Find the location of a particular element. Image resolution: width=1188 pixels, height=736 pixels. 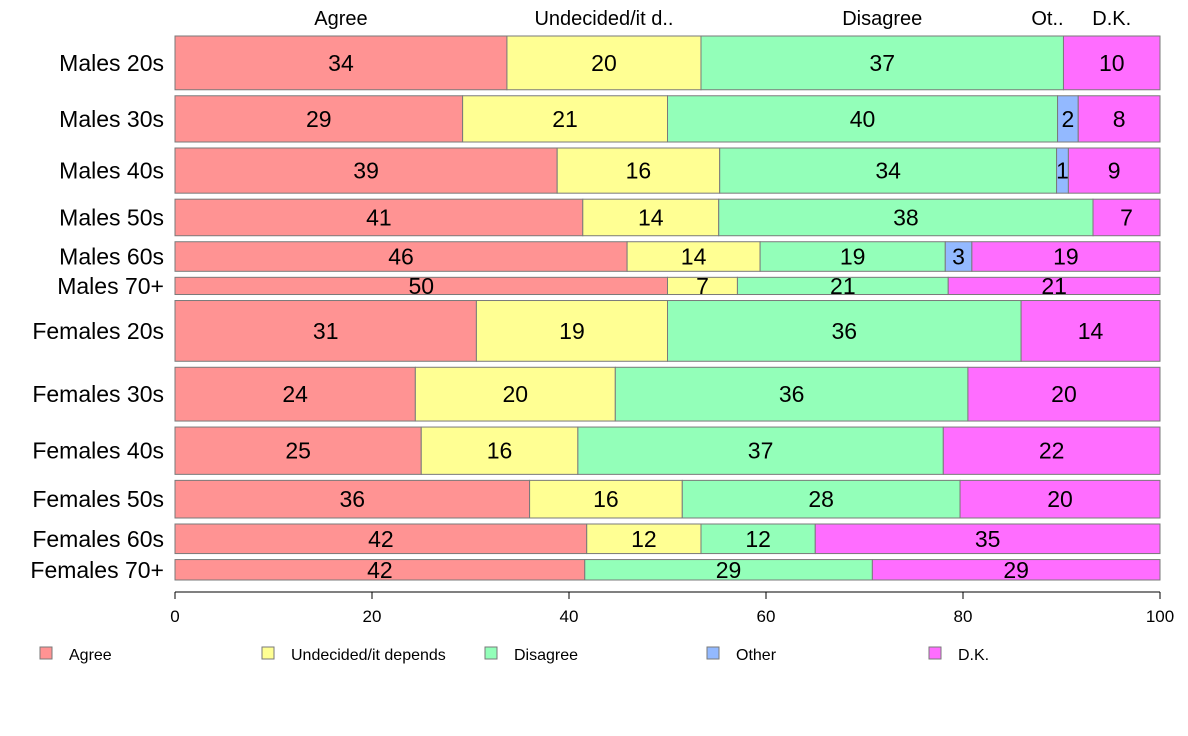

bar-d-k-males-20s is located at coordinates (1111, 63).